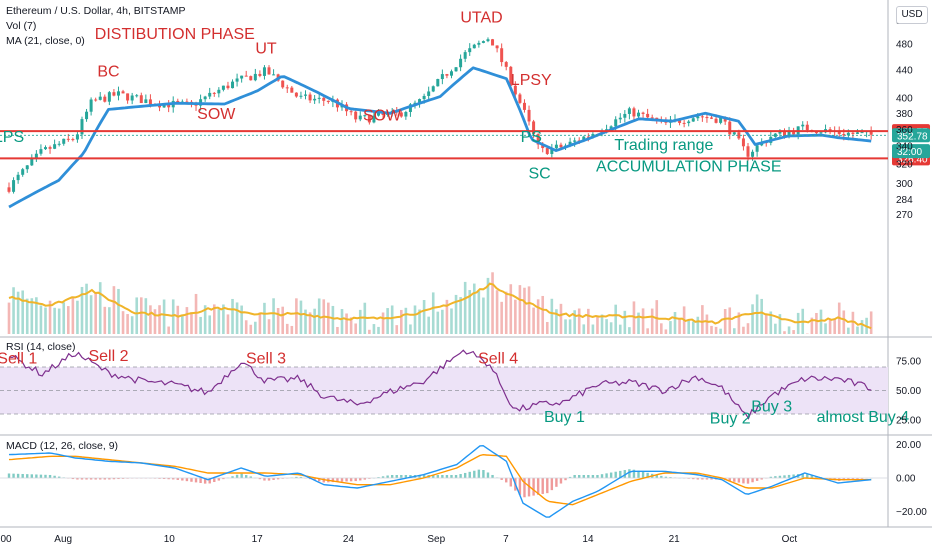 The image size is (932, 550). What do you see at coordinates (908, 445) in the screenshot?
I see `macd-axis-tick: 20.00` at bounding box center [908, 445].